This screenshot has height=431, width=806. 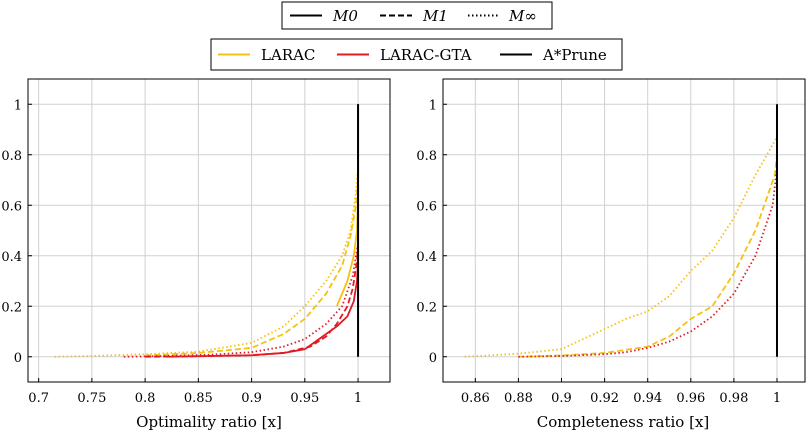 I want to click on legend-line-styles: M0 M1 M∞, so click(x=417, y=15).